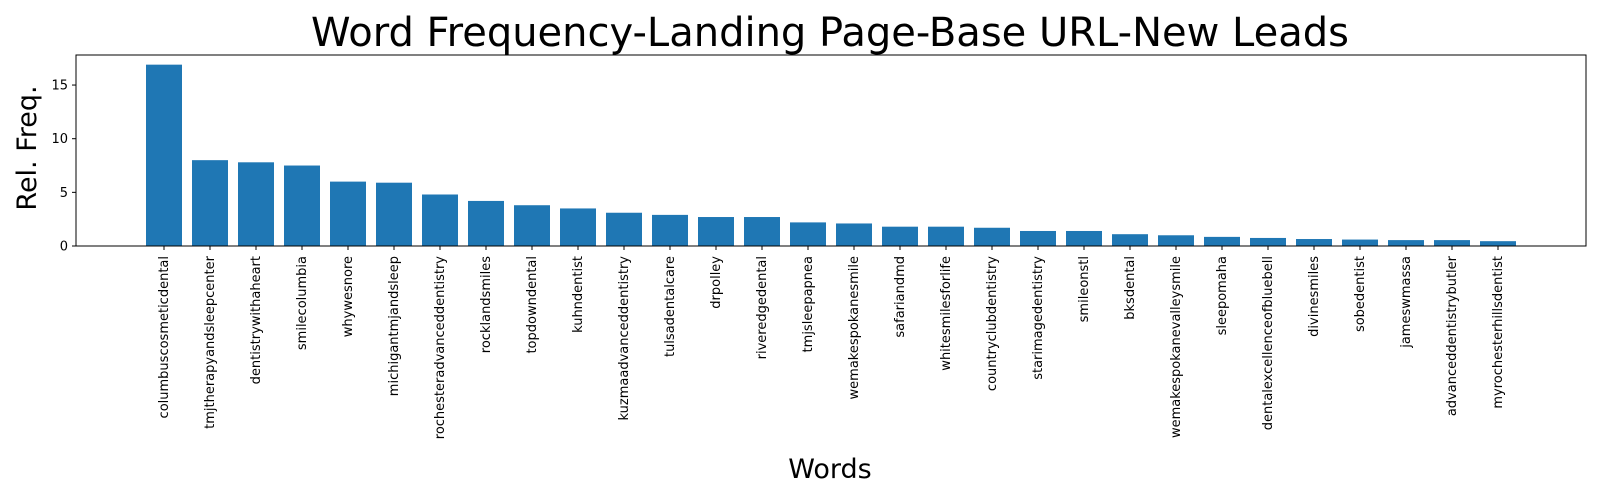 This screenshot has width=1600, height=500. Describe the element at coordinates (900, 297) in the screenshot. I see `x-tick-label: safariandmd` at that location.